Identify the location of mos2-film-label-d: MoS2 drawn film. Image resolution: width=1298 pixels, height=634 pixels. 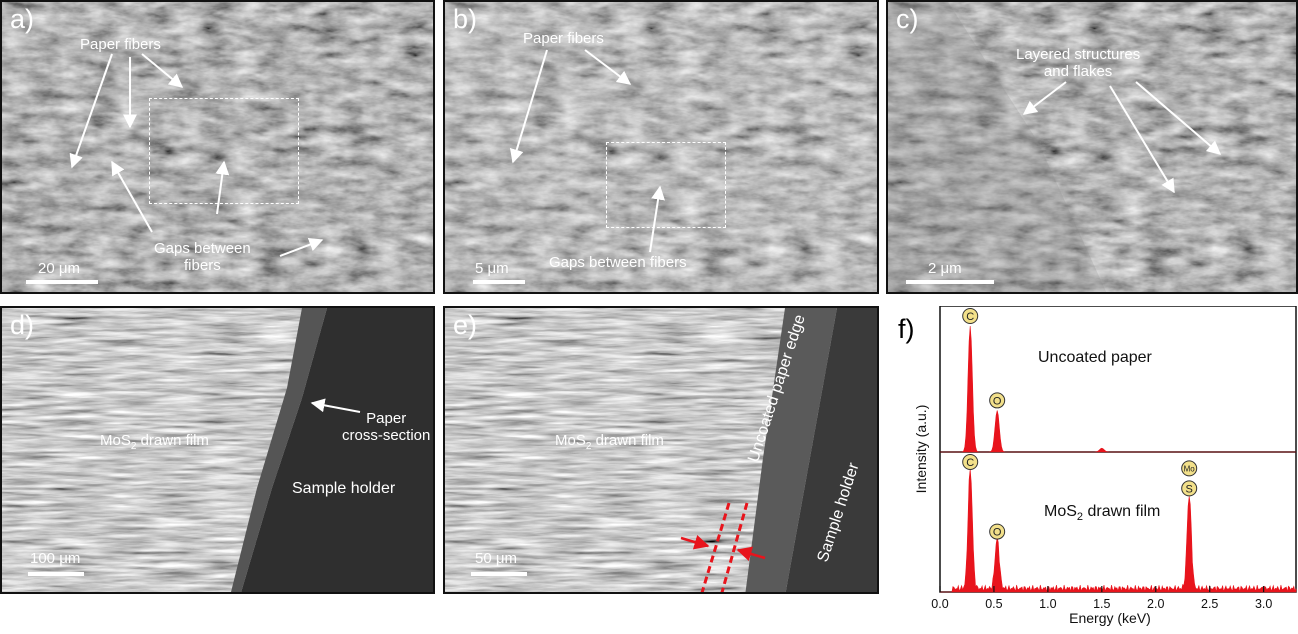
(154, 442).